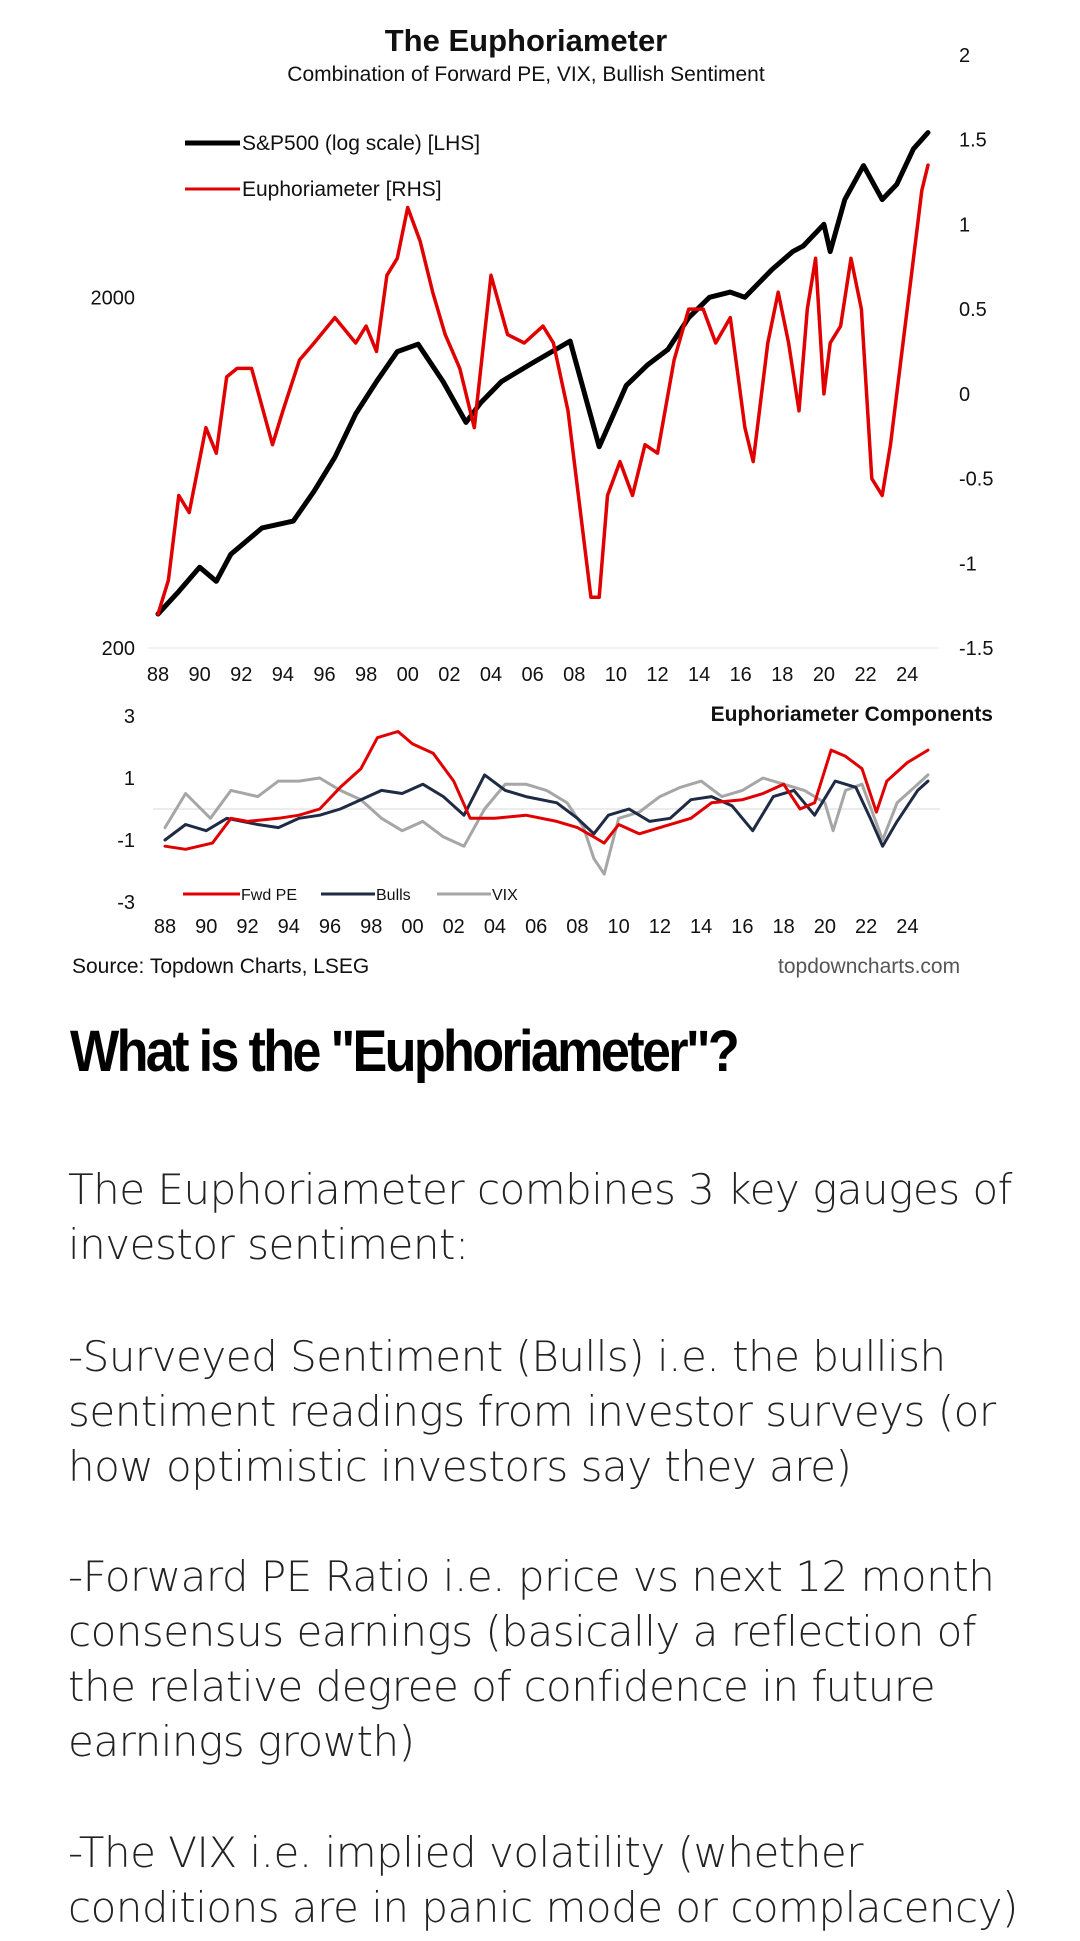 The height and width of the screenshot is (1941, 1080). Describe the element at coordinates (206, 927) in the screenshot. I see `components-x-tick-90: 90` at that location.